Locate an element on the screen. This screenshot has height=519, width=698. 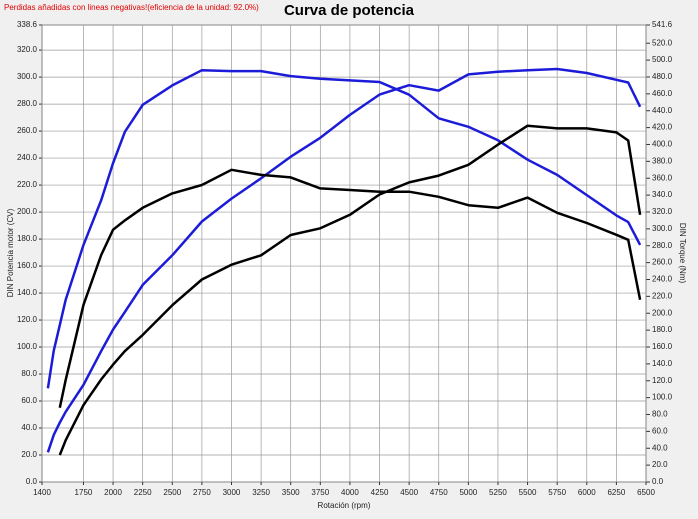
chart-title: Curva de potencia is located at coordinates (349, 10).